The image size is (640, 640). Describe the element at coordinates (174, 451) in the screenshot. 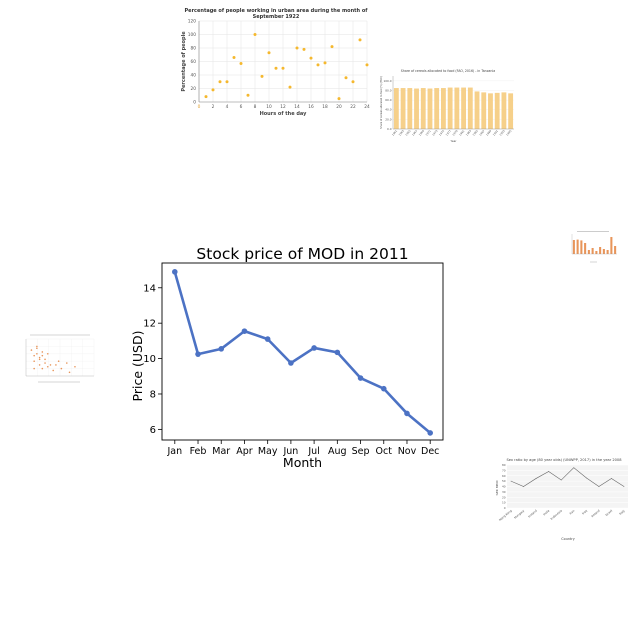

I see `x-tick-label: Jan` at that location.